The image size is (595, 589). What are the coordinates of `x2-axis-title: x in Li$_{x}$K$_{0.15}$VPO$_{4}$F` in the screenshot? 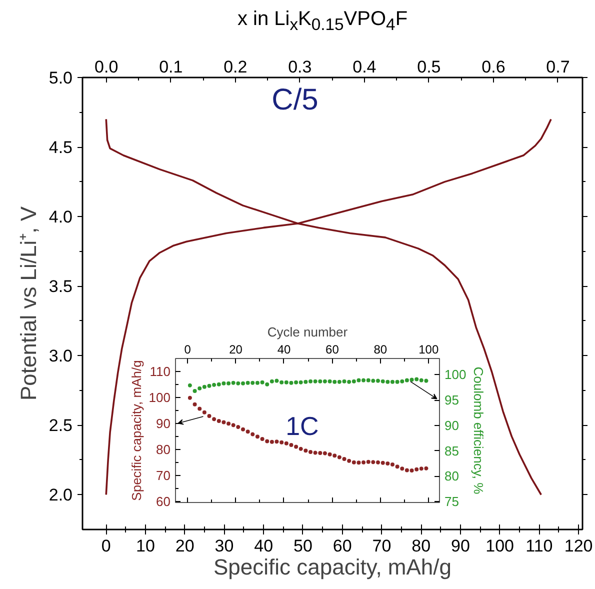 It's located at (322, 21).